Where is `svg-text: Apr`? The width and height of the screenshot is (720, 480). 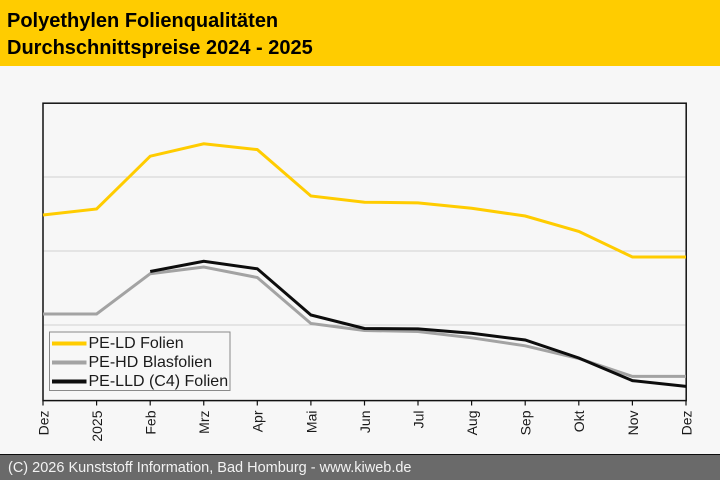
svg-text: Apr is located at coordinates (258, 421).